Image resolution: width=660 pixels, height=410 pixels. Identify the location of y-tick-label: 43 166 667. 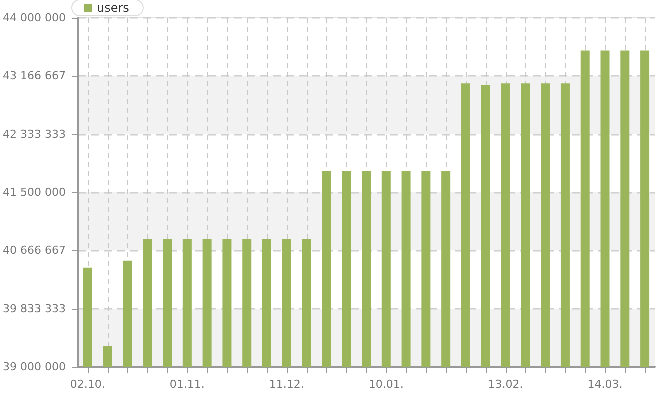
(34, 76).